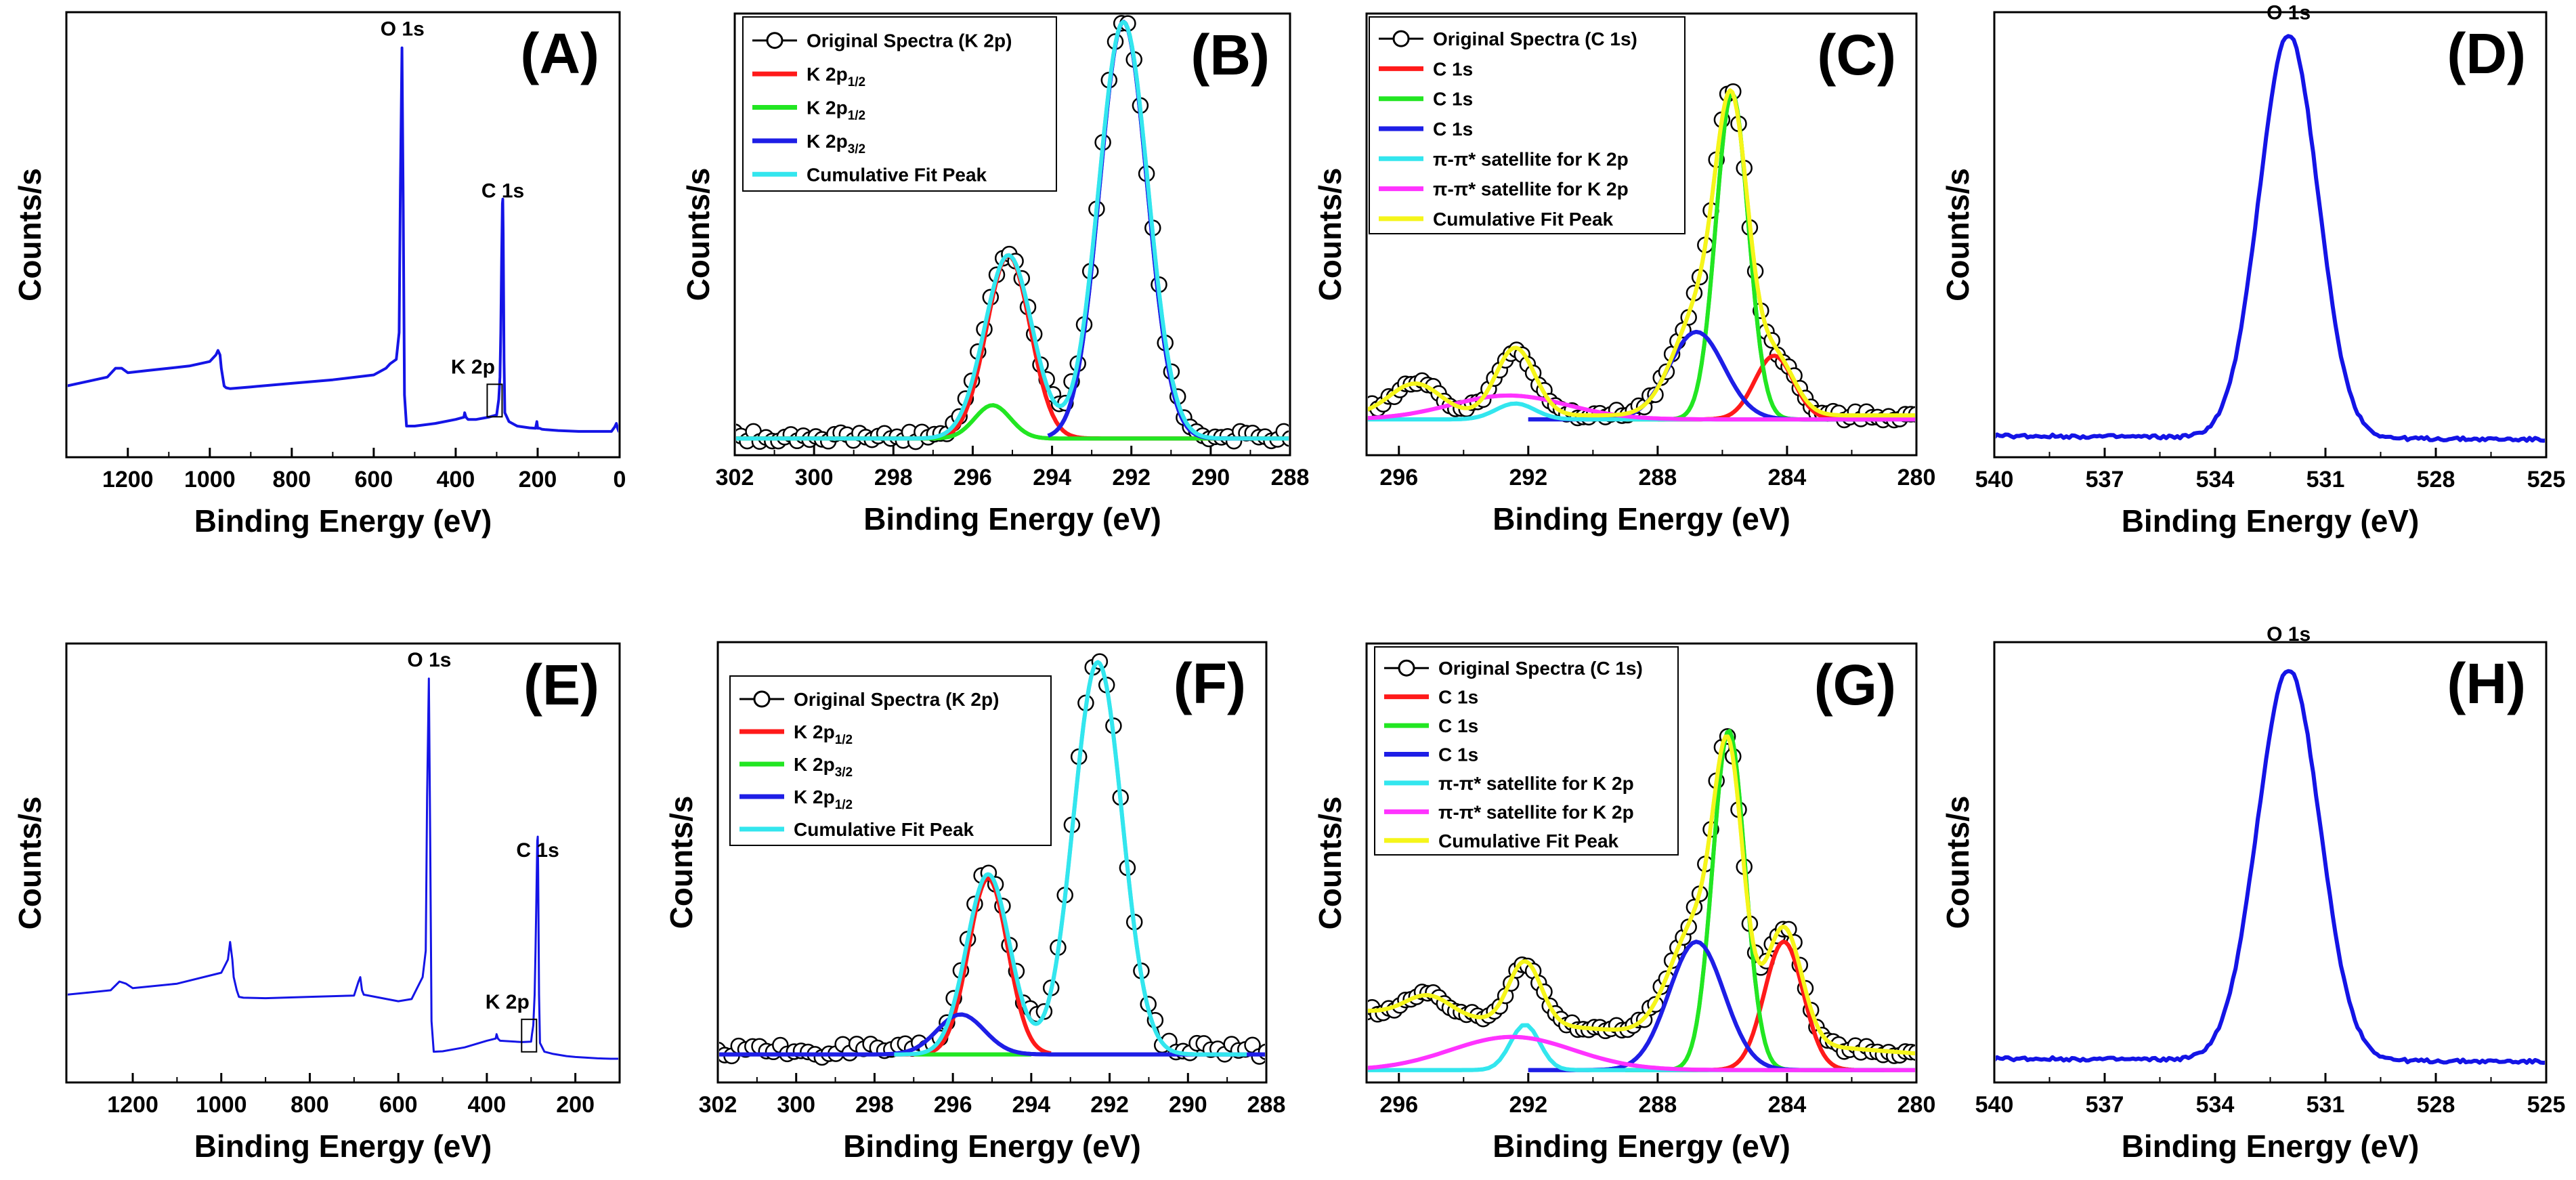 Image resolution: width=2576 pixels, height=1180 pixels. Describe the element at coordinates (1188, 1105) in the screenshot. I see `x-tick-label: 290` at that location.